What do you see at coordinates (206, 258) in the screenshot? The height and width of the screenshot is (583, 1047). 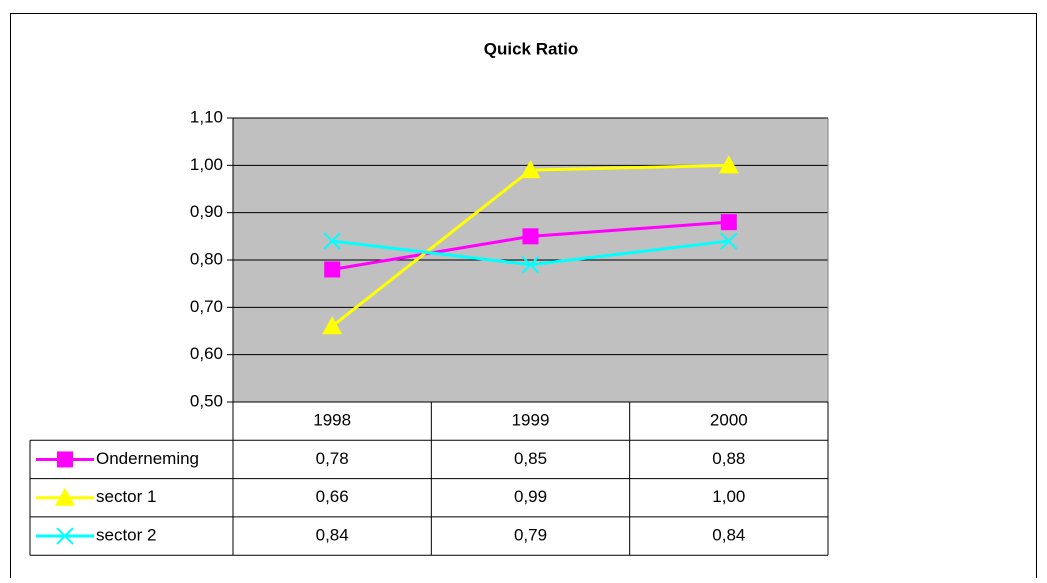 I see `y-tick-label: 0,80` at bounding box center [206, 258].